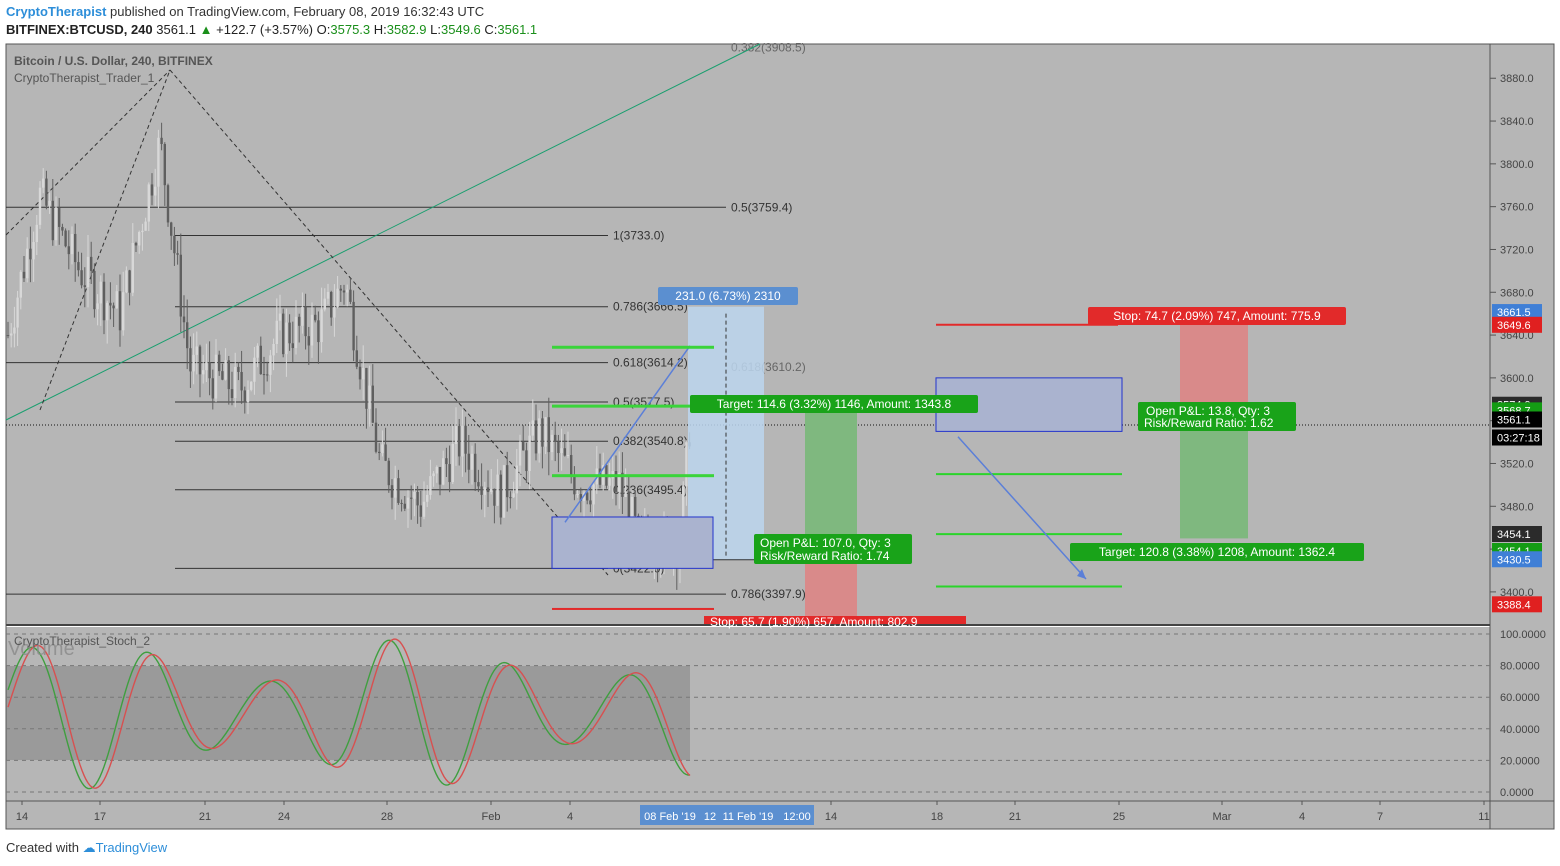 Image resolution: width=1560 pixels, height=866 pixels. I want to click on price-tick-label: 3400.0, so click(1517, 593).